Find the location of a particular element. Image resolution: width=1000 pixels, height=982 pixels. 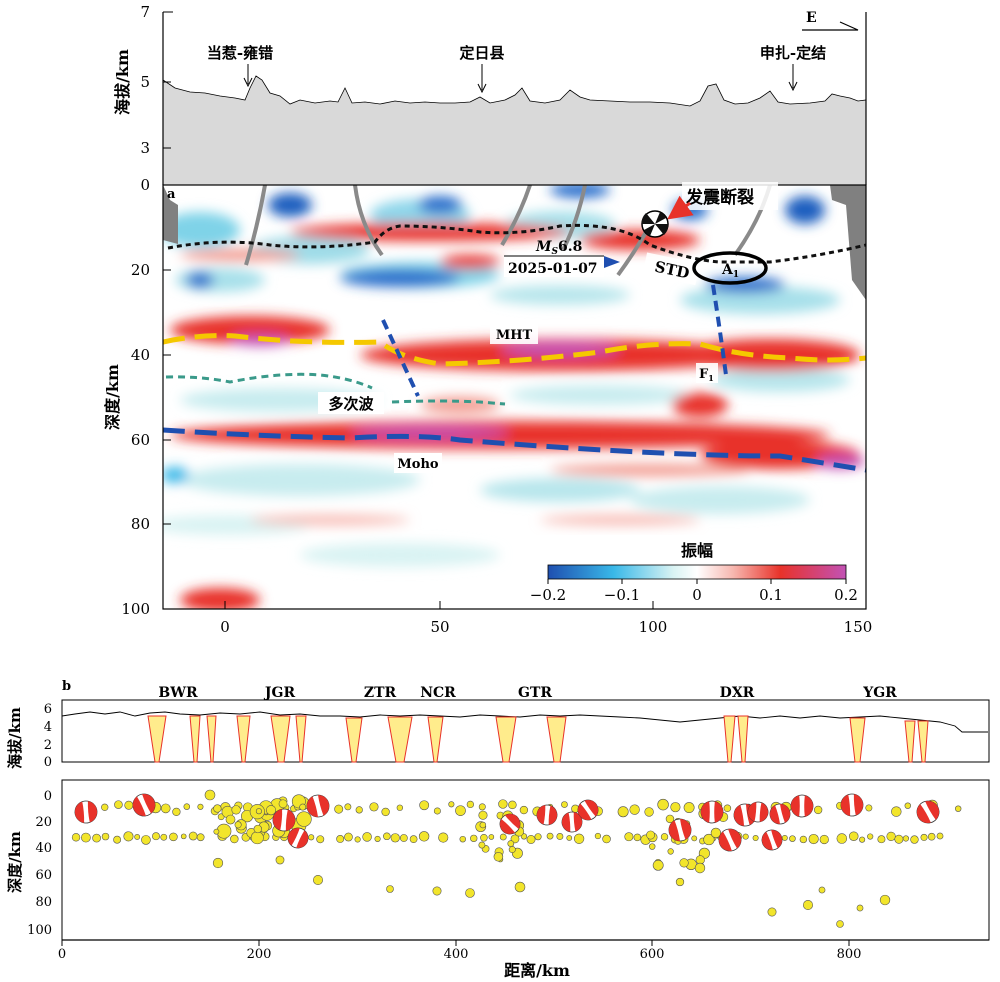

depth-axis-title-b: 深度/km is located at coordinates (15, 862).